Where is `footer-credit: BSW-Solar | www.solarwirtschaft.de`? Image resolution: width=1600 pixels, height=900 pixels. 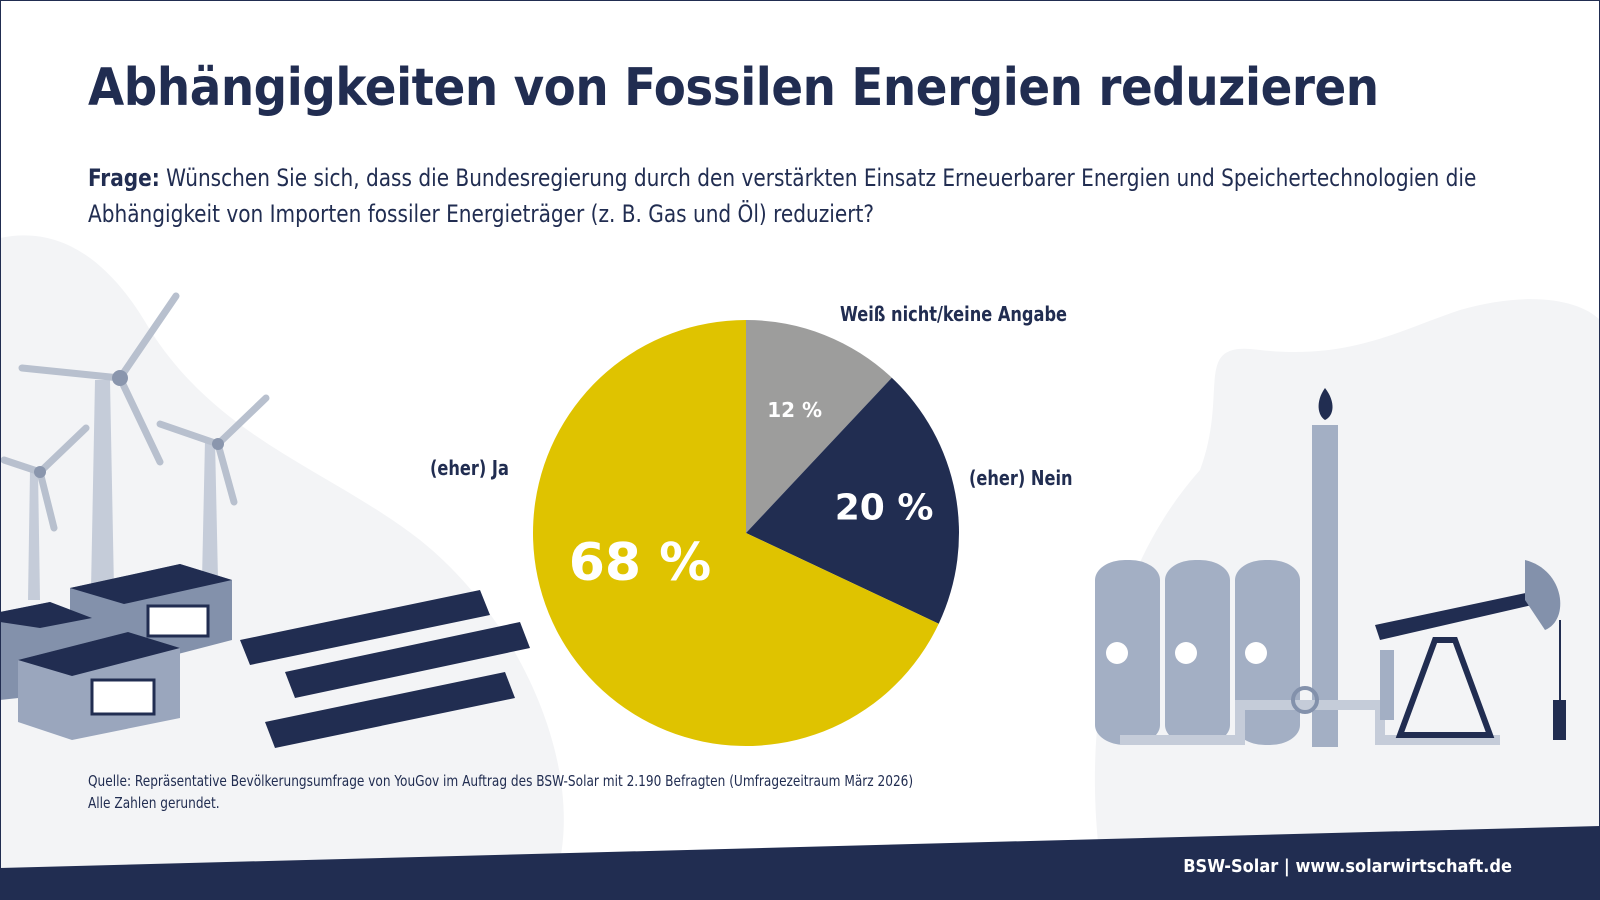 footer-credit: BSW-Solar | www.solarwirtschaft.de is located at coordinates (1347, 866).